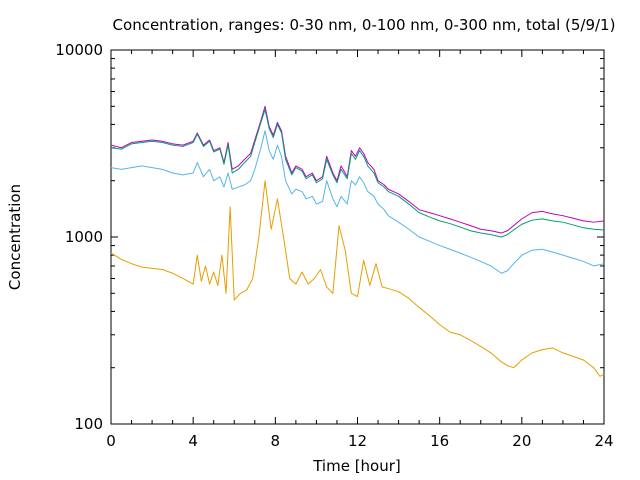 The image size is (640, 480). What do you see at coordinates (521, 441) in the screenshot?
I see `x-tick-label: 20` at bounding box center [521, 441].